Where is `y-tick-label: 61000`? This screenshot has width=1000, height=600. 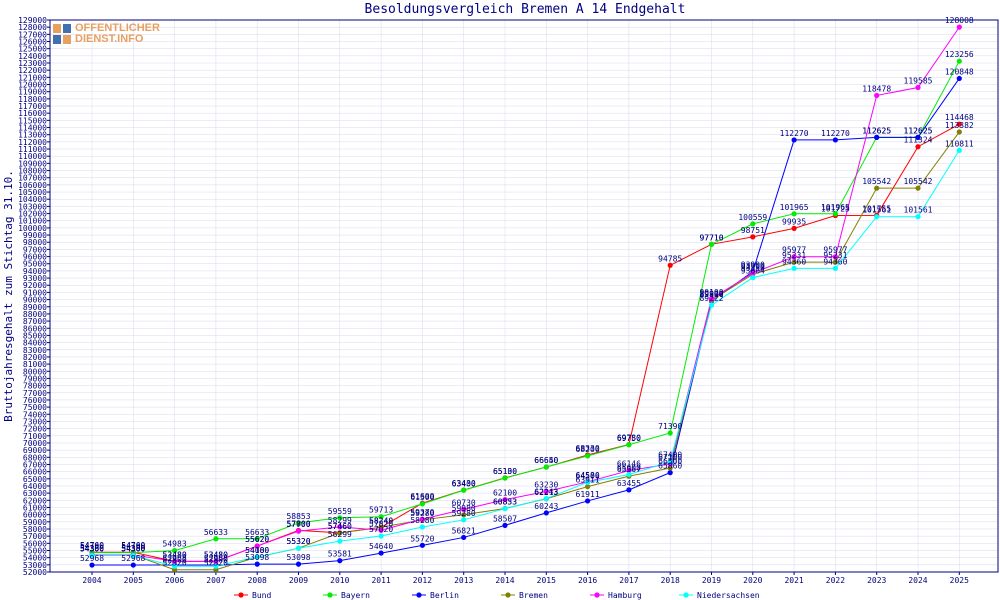 y-tick-label: 61000 is located at coordinates (35, 507).